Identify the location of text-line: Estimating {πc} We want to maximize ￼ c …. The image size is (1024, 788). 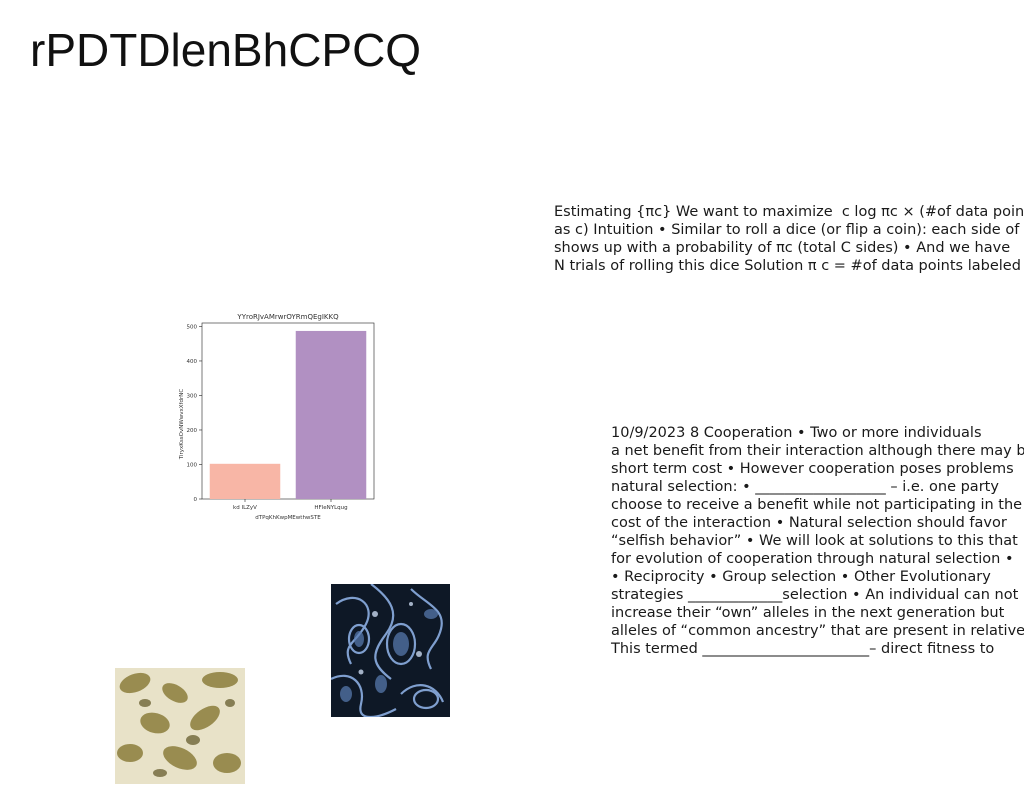
(789, 212).